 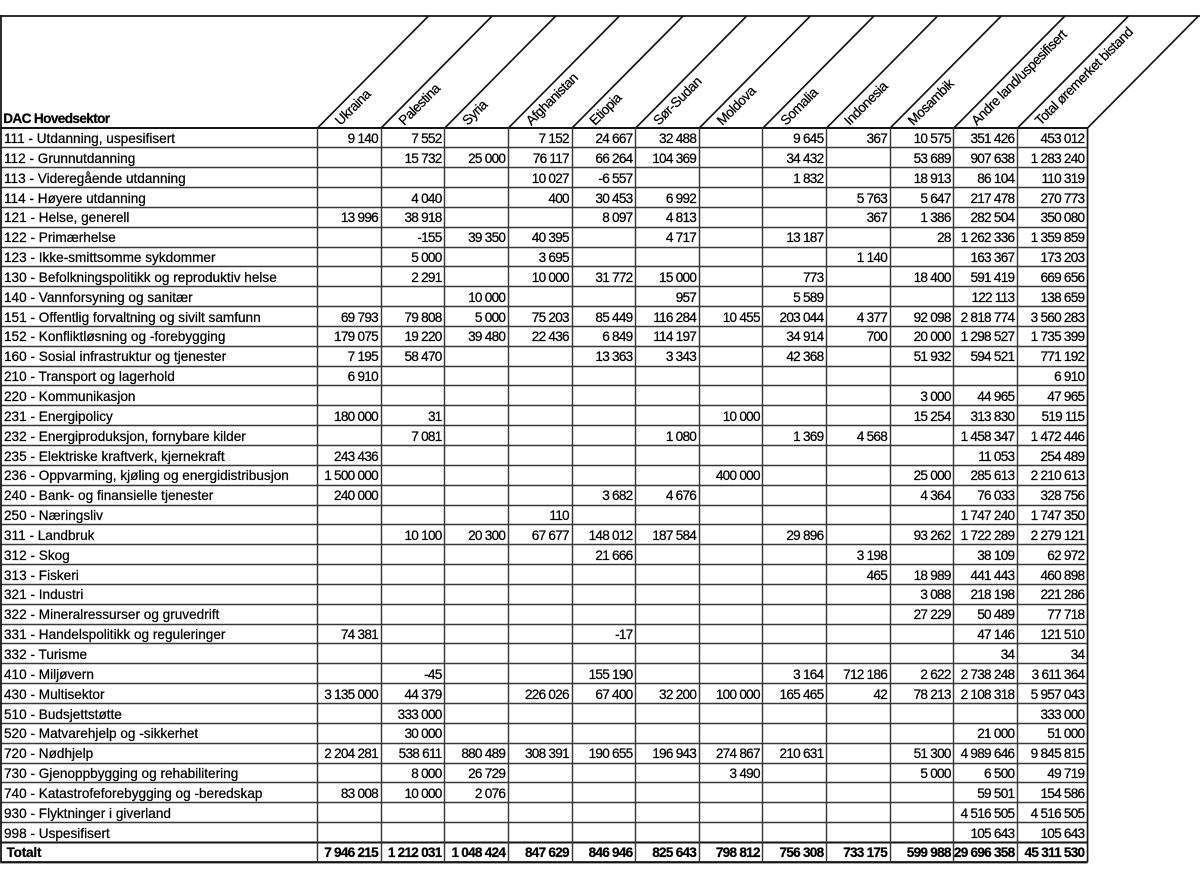 What do you see at coordinates (677, 101) in the screenshot?
I see `svg-text: Sør-Sudan` at bounding box center [677, 101].